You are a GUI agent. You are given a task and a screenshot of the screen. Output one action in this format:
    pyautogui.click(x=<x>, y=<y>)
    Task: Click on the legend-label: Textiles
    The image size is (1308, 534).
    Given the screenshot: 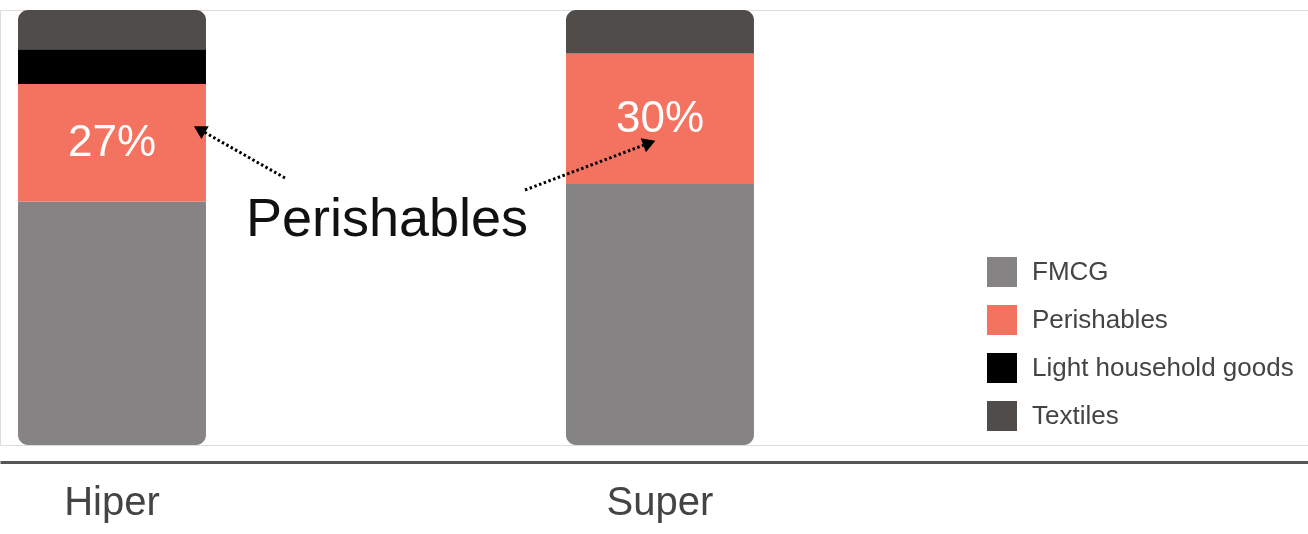 What is the action you would take?
    pyautogui.click(x=1075, y=415)
    